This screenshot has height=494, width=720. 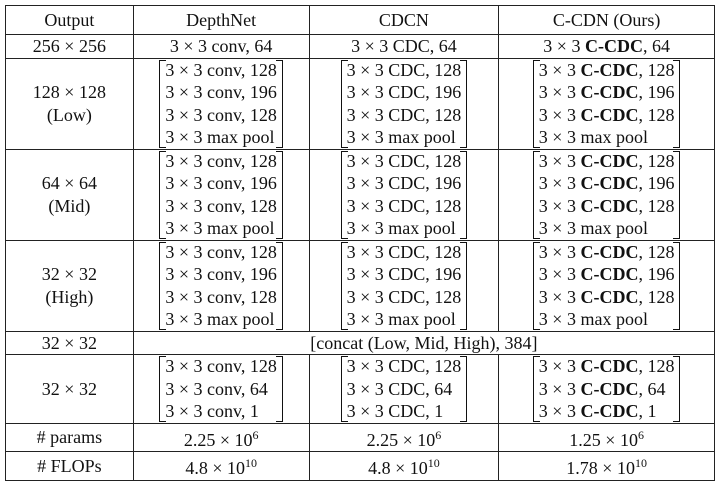 What do you see at coordinates (69, 285) in the screenshot?
I see `output-cell: 32 × 32 (High)` at bounding box center [69, 285].